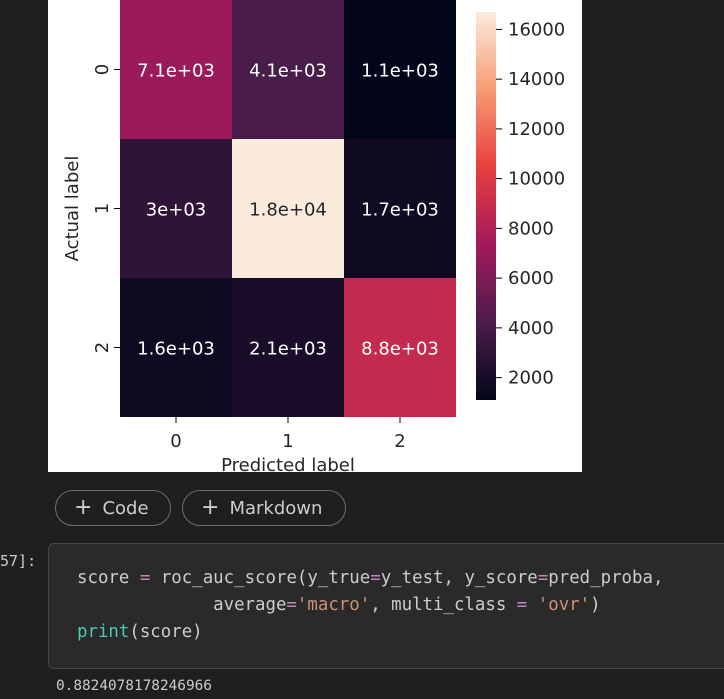 The width and height of the screenshot is (724, 699). I want to click on colorbar-tick-label: 6000, so click(531, 278).